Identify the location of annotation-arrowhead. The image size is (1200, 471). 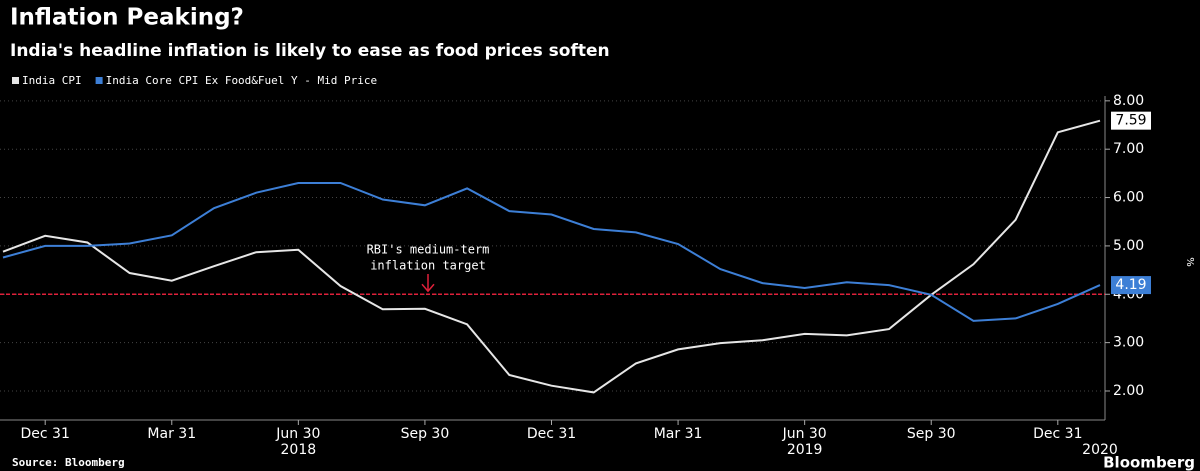
(428, 288).